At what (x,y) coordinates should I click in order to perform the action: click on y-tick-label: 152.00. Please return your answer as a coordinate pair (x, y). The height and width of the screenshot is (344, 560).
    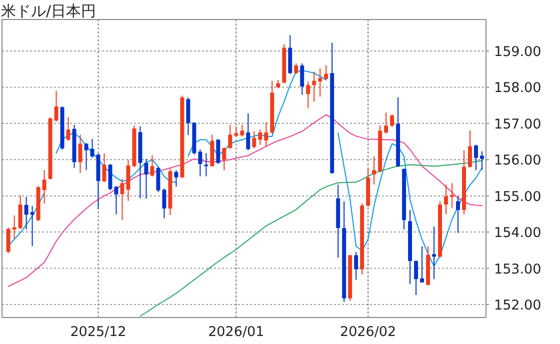
    Looking at the image, I should click on (518, 305).